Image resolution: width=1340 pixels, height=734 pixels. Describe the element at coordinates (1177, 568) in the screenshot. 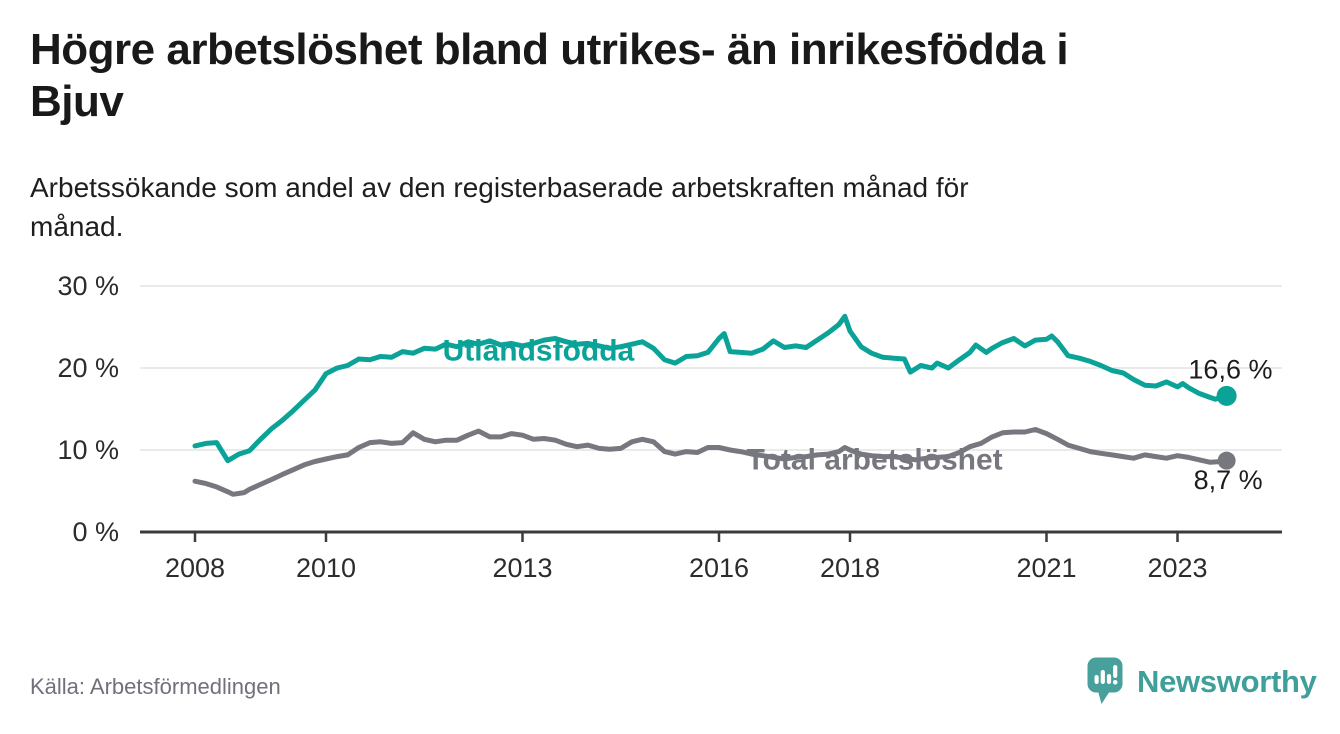

I see `x-tick-label: 2023` at that location.